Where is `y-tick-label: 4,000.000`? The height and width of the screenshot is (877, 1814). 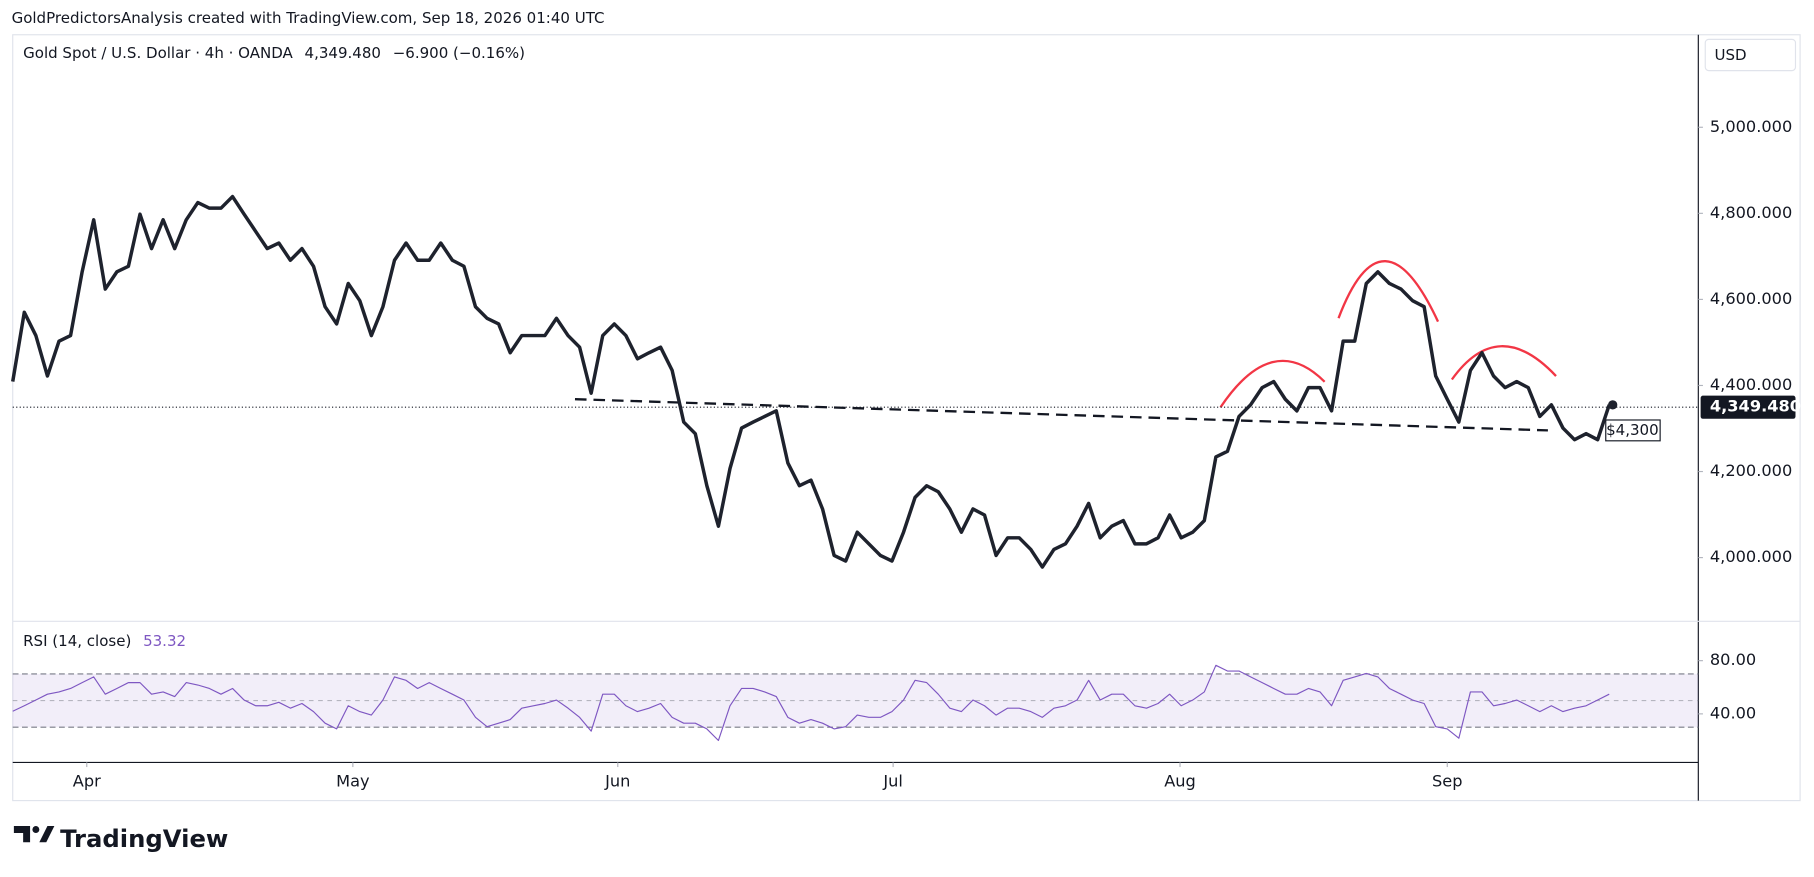
y-tick-label: 4,000.000 is located at coordinates (1751, 556).